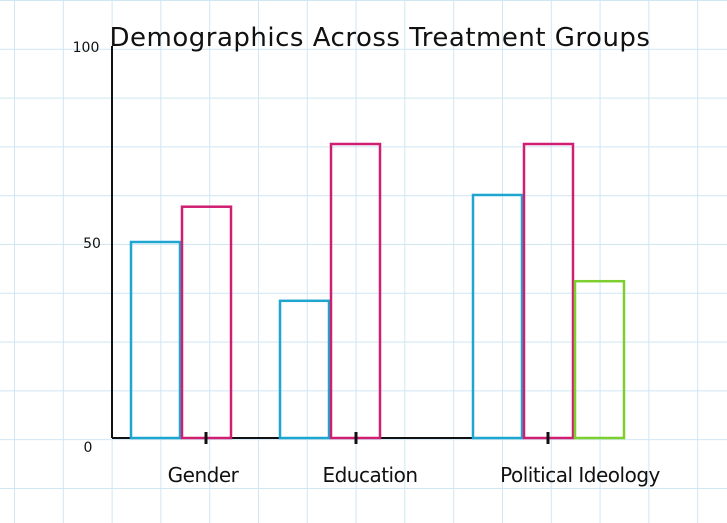 Image resolution: width=727 pixels, height=523 pixels. What do you see at coordinates (380, 38) in the screenshot?
I see `chart-title: Demographics Across Treatment Groups` at bounding box center [380, 38].